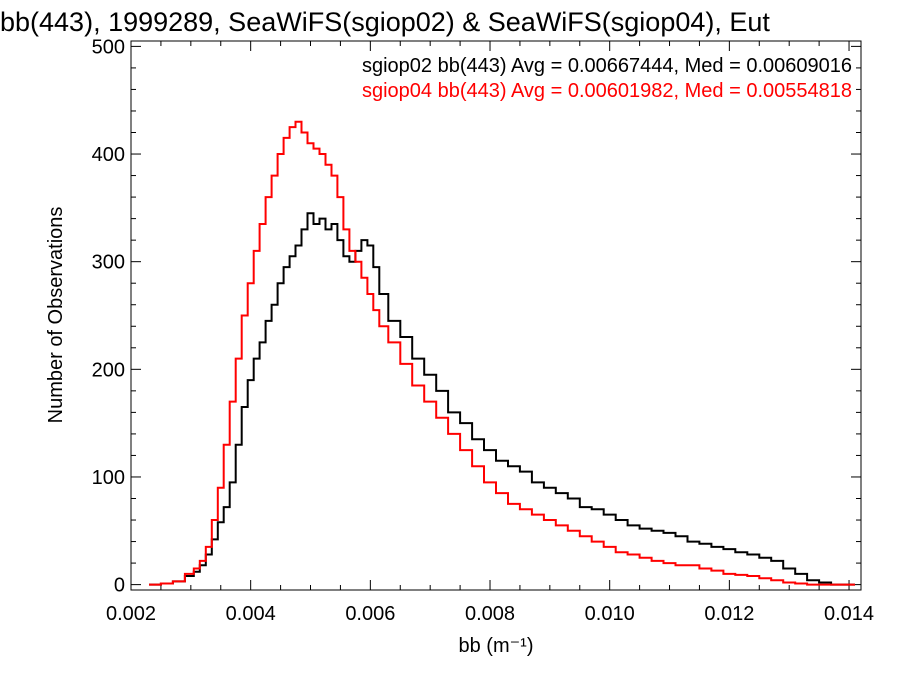 Image resolution: width=900 pixels, height=675 pixels. Describe the element at coordinates (131, 614) in the screenshot. I see `x-tick-label: 0.002` at that location.